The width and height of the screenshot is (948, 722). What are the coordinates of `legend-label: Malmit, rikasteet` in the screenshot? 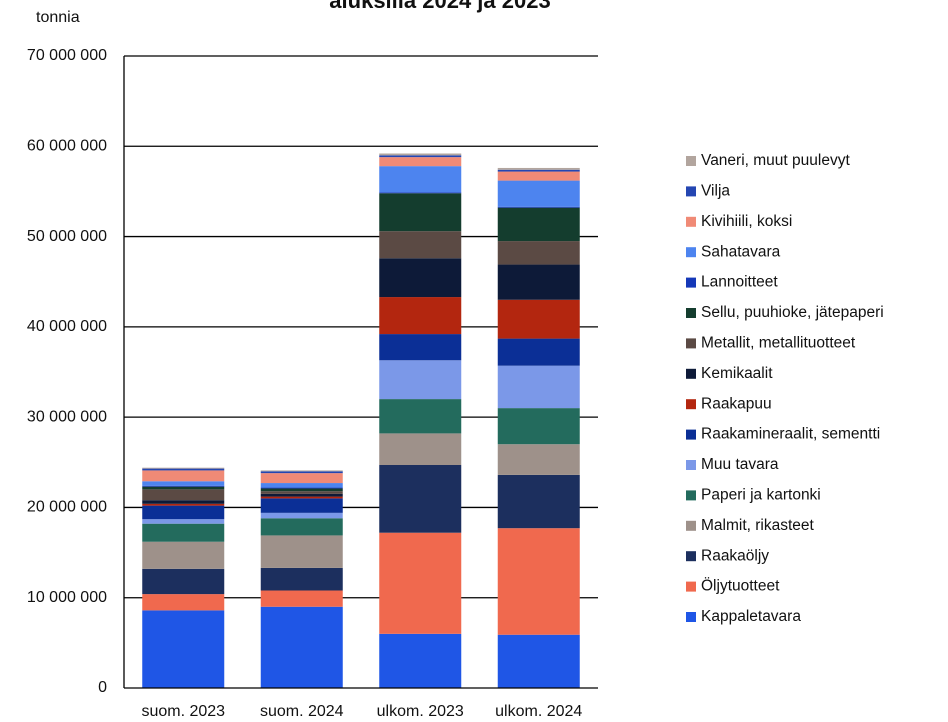 It's located at (758, 525).